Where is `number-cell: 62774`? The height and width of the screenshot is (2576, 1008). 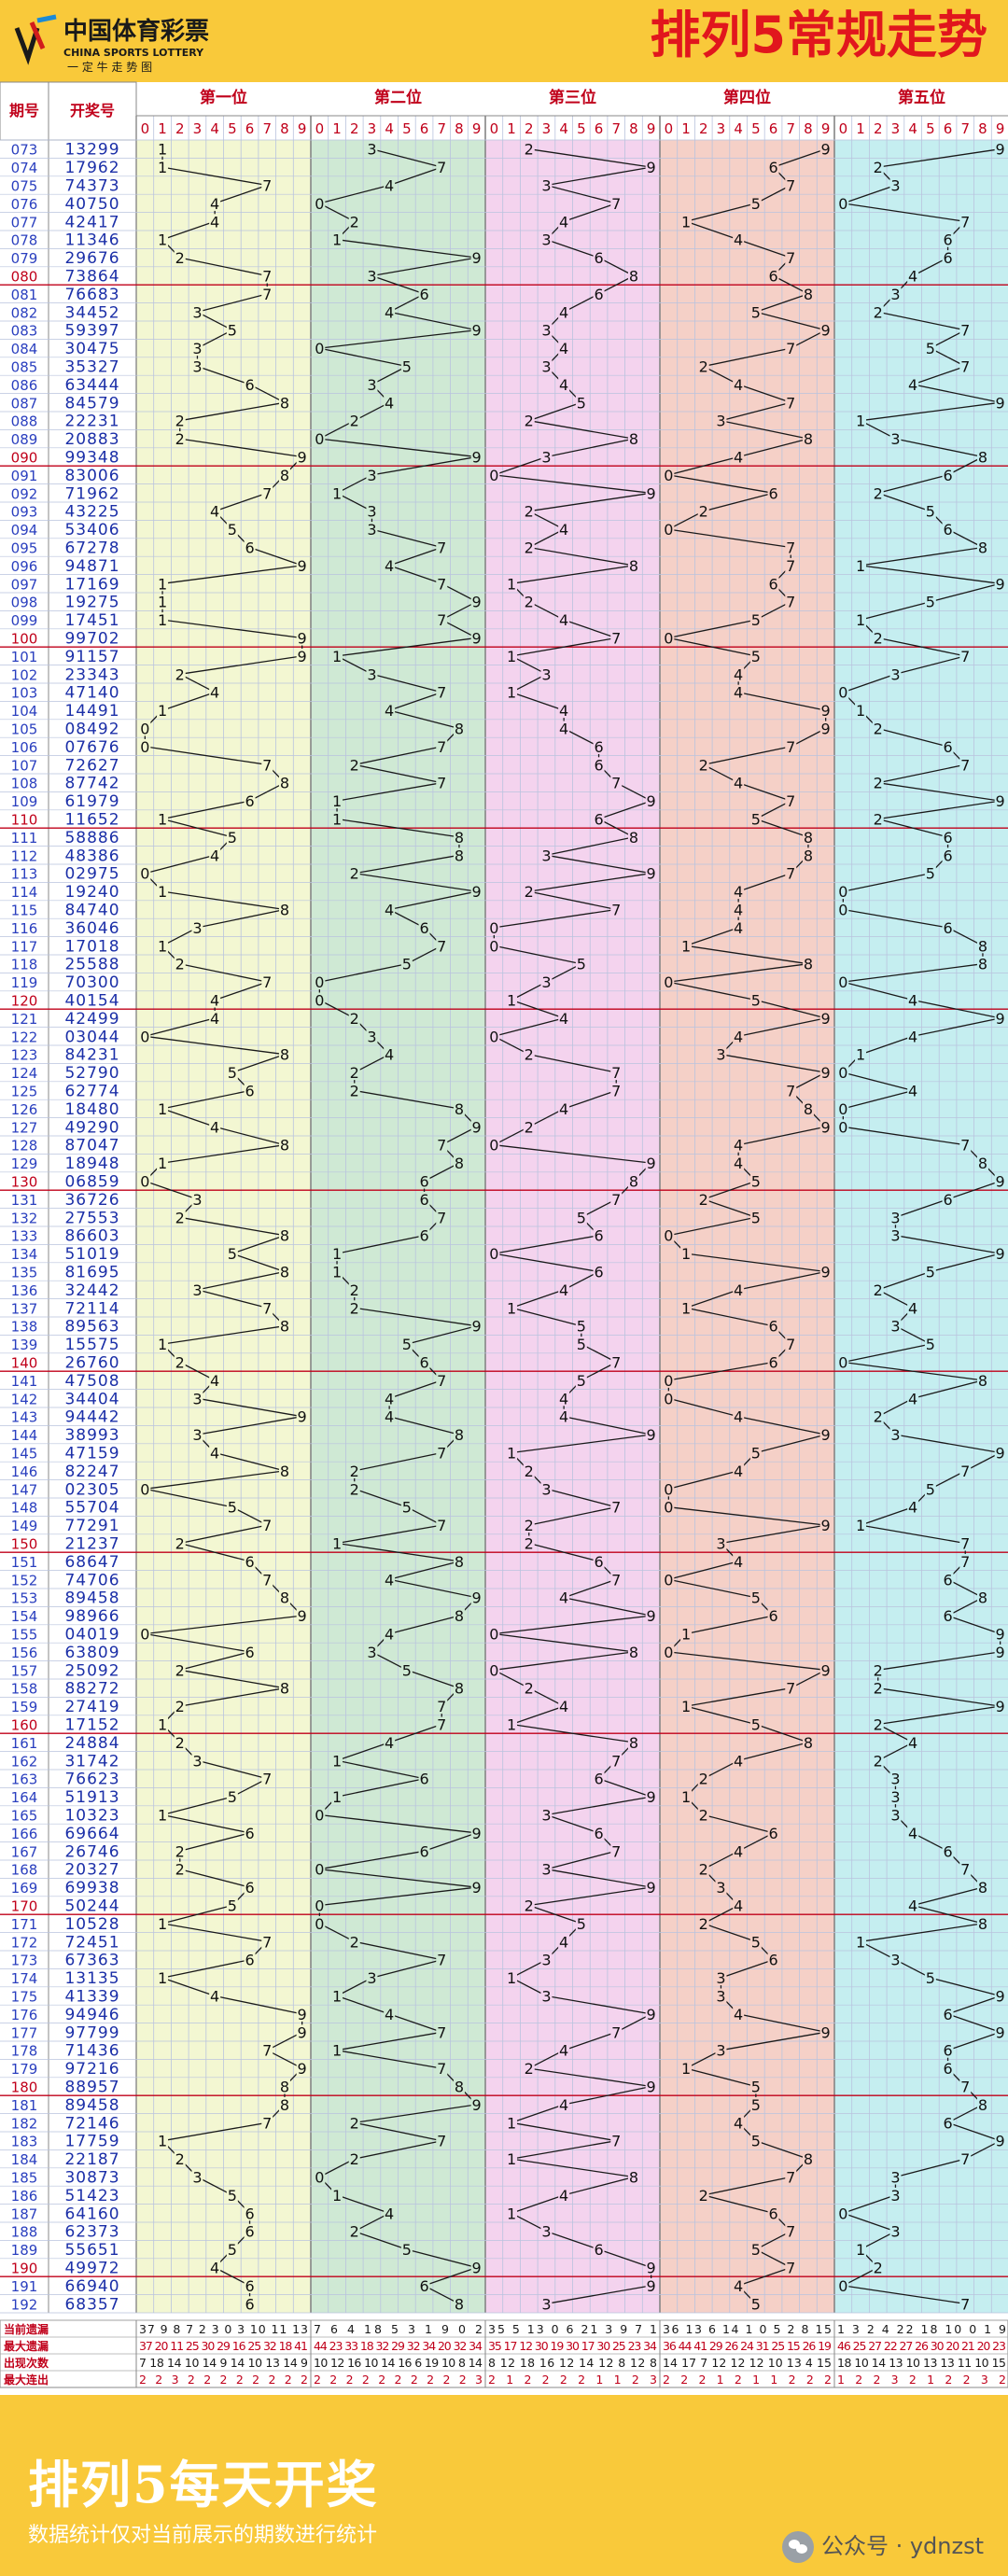
number-cell: 62774 is located at coordinates (91, 1092).